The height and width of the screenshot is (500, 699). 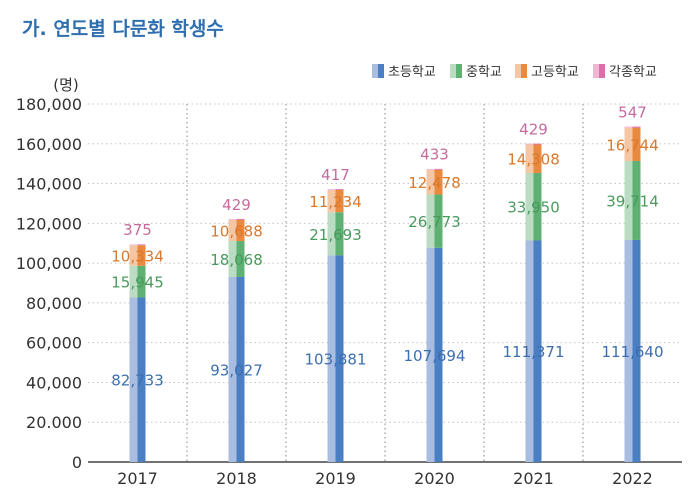 I want to click on x-tick-label: 2017, so click(x=137, y=478).